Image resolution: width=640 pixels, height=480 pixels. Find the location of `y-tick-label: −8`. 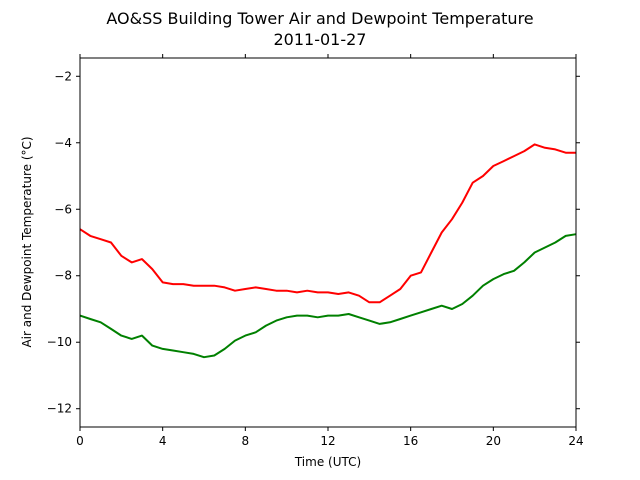

y-tick-label: −8 is located at coordinates (63, 276).